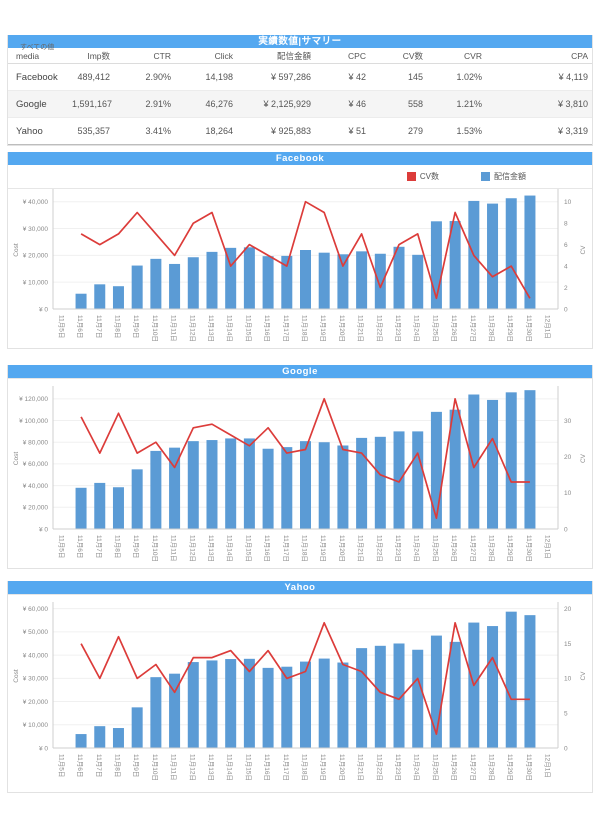 This screenshot has height=835, width=600. Describe the element at coordinates (548, 766) in the screenshot. I see `date-tick: 12月1日` at that location.